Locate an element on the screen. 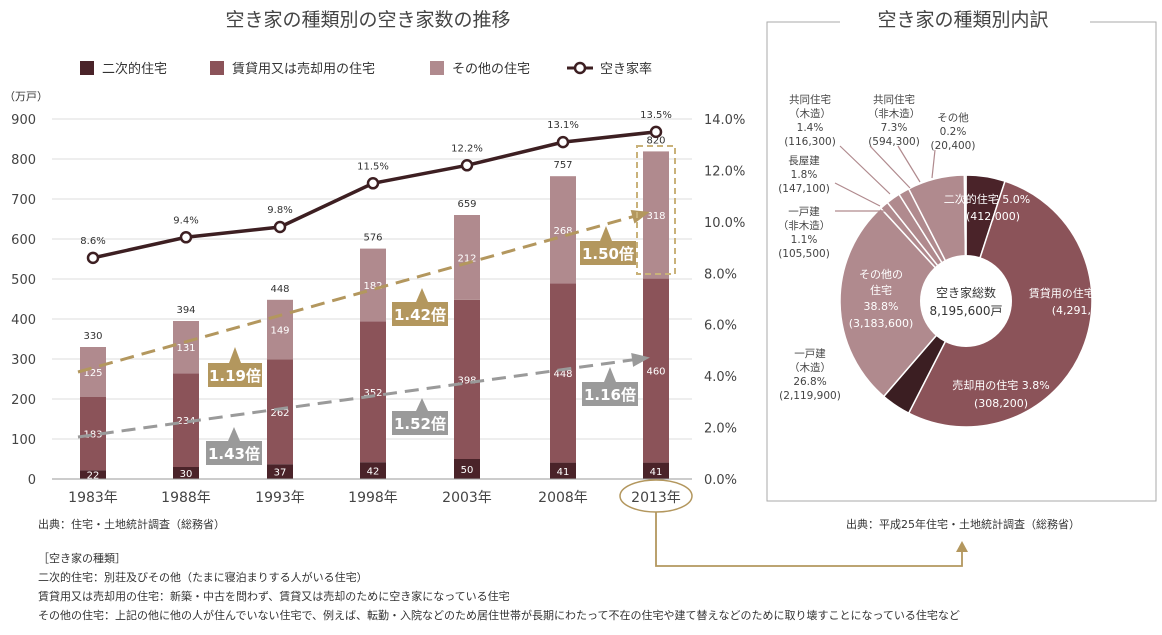 This screenshot has height=635, width=1162. growth-badge-label: 1.16倍 is located at coordinates (610, 395).